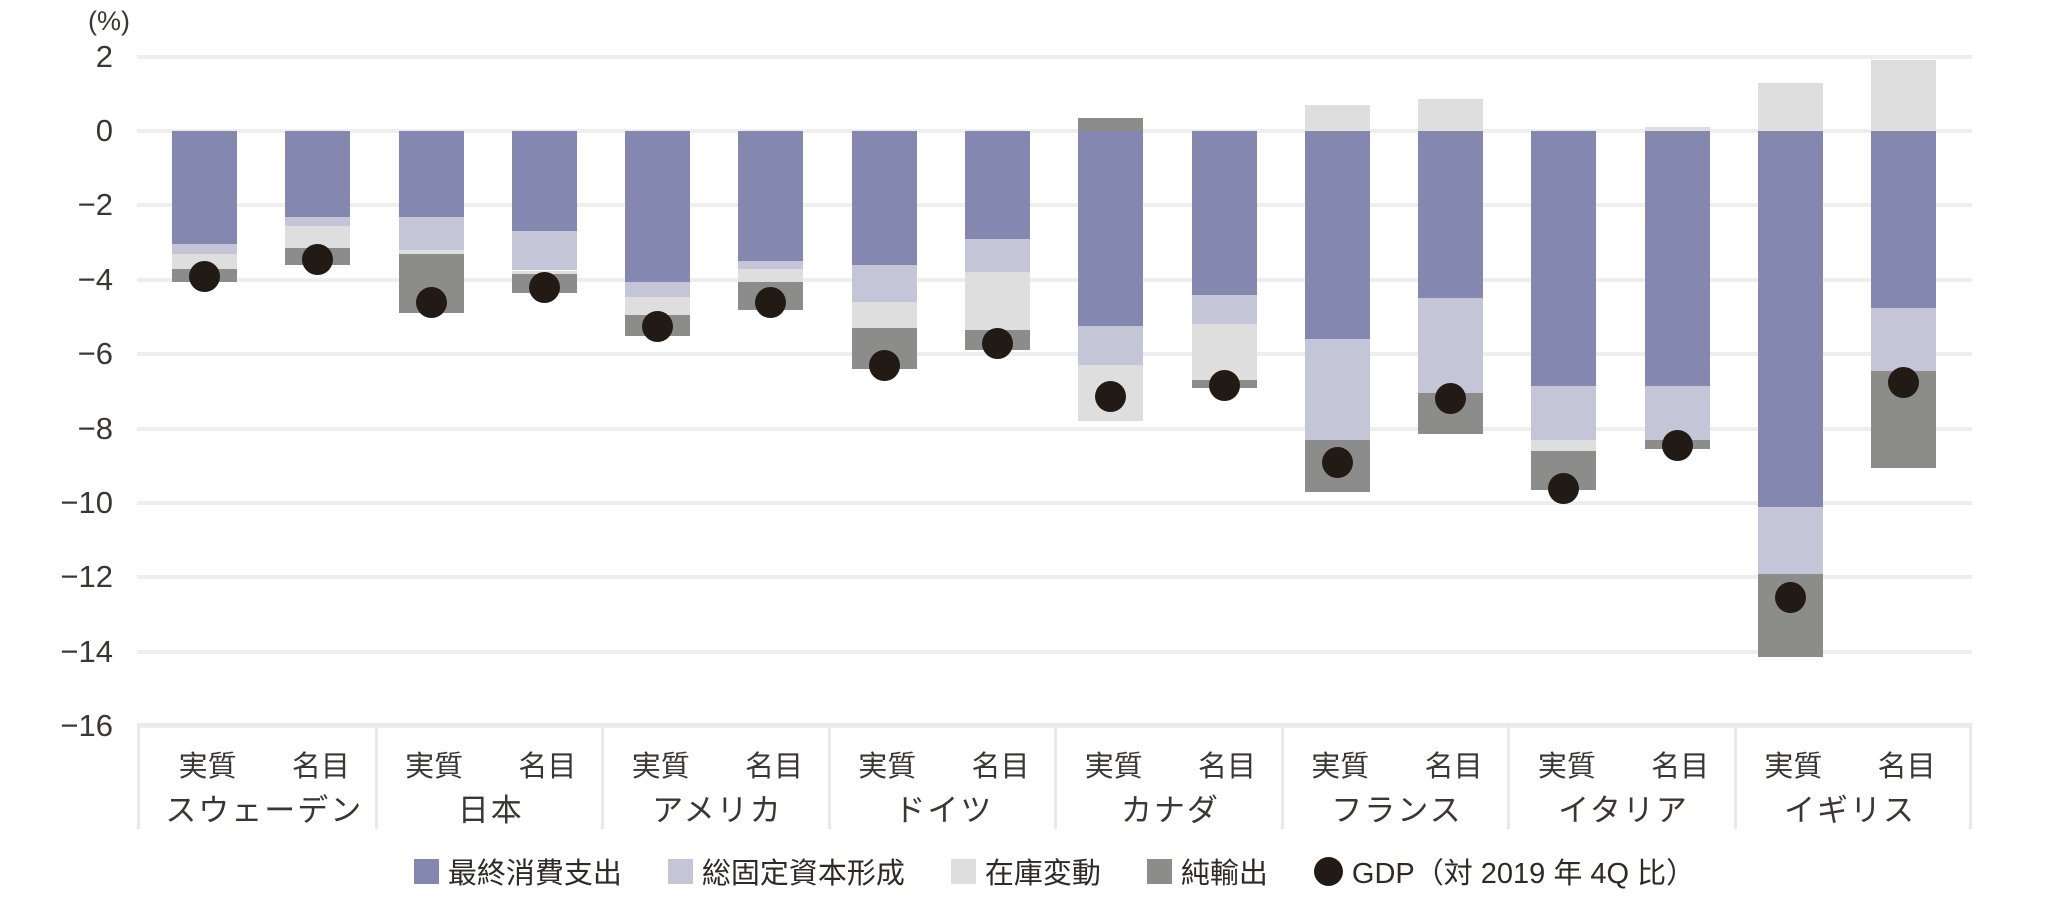 The width and height of the screenshot is (2050, 900). Describe the element at coordinates (86, 502) in the screenshot. I see `y-tick-label: −10` at that location.